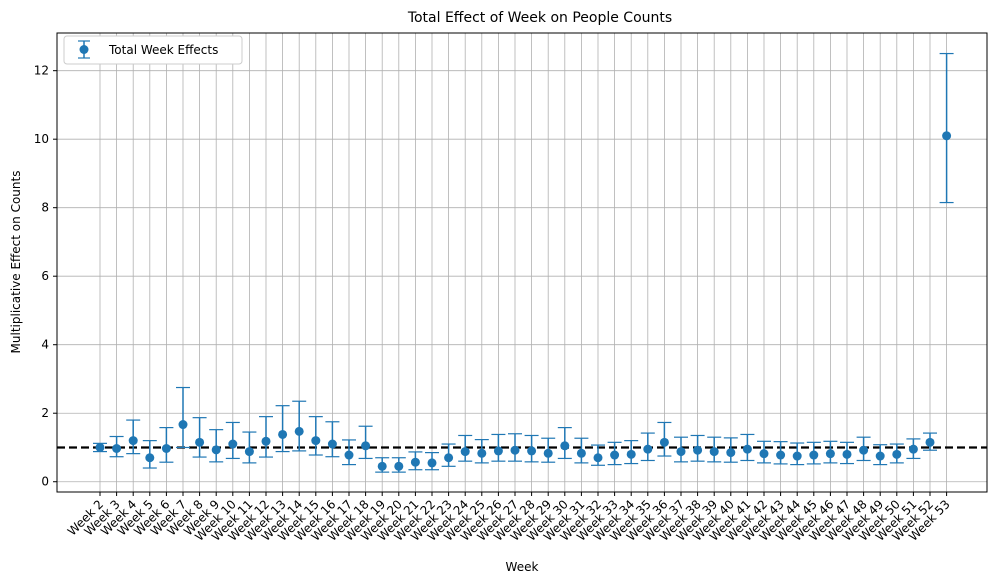  What do you see at coordinates (45, 482) in the screenshot?
I see `y-tick-label: 0` at bounding box center [45, 482].